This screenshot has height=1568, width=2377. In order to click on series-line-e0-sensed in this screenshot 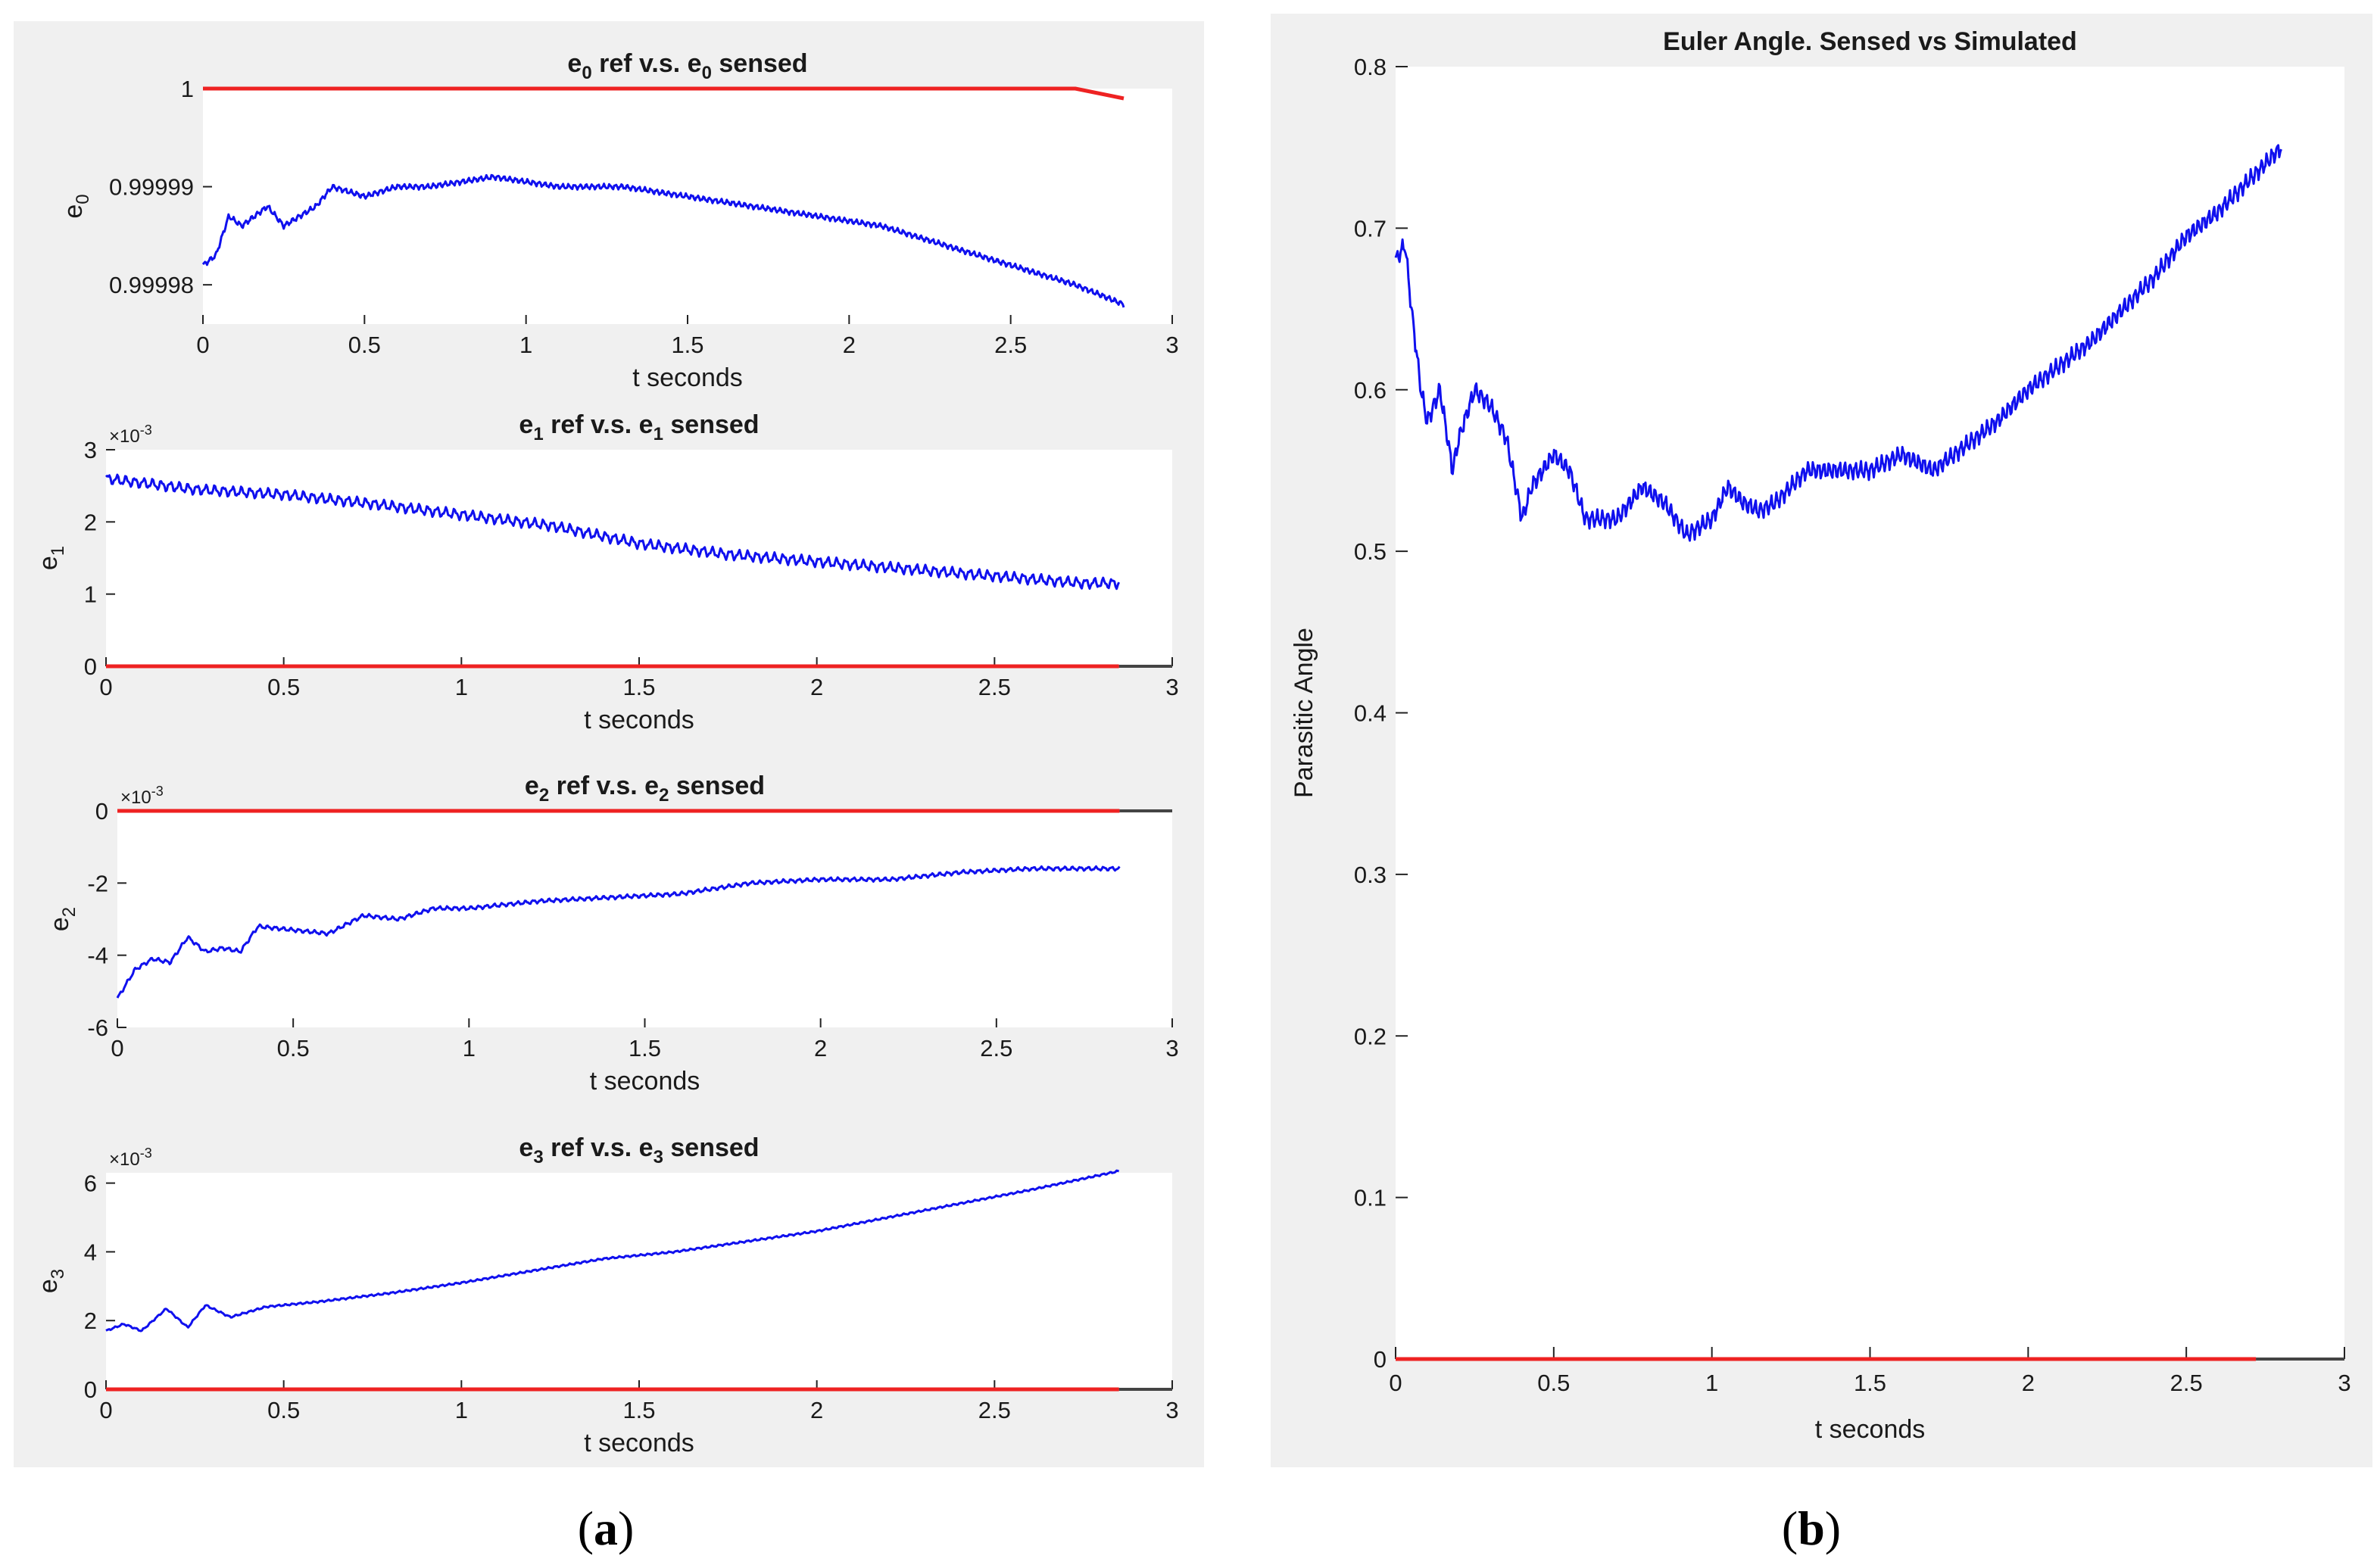, I will do `click(663, 240)`.